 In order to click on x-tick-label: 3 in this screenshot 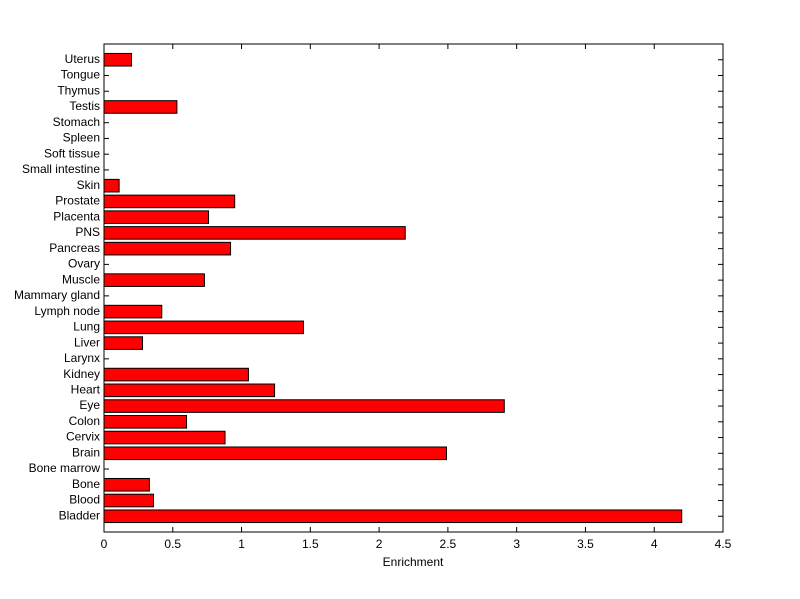, I will do `click(516, 544)`.